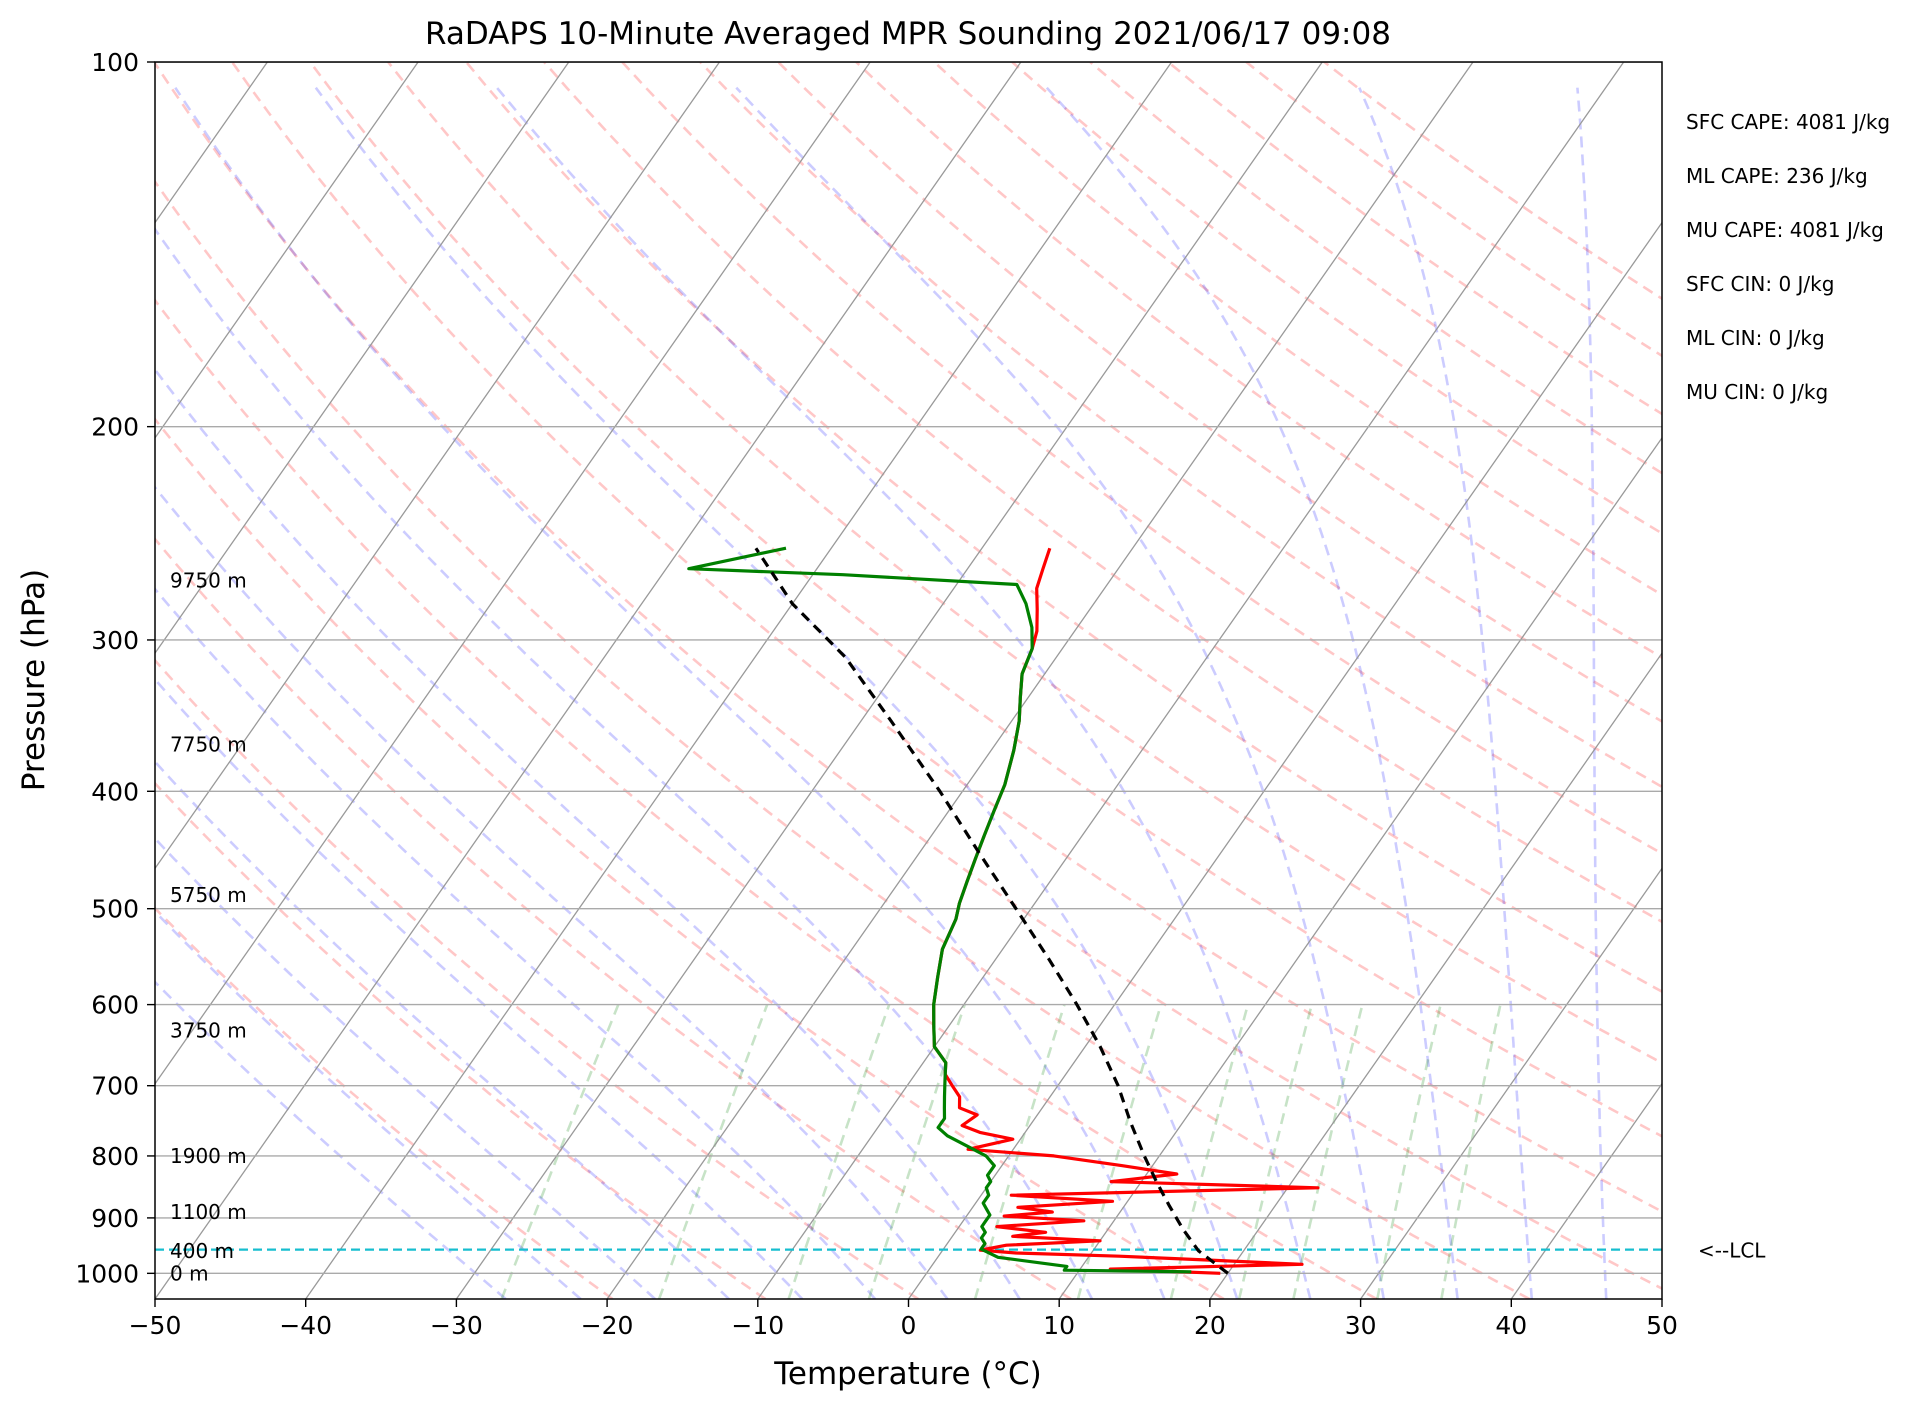  Describe the element at coordinates (1361, 1325) in the screenshot. I see `x-tick-label: 30` at that location.